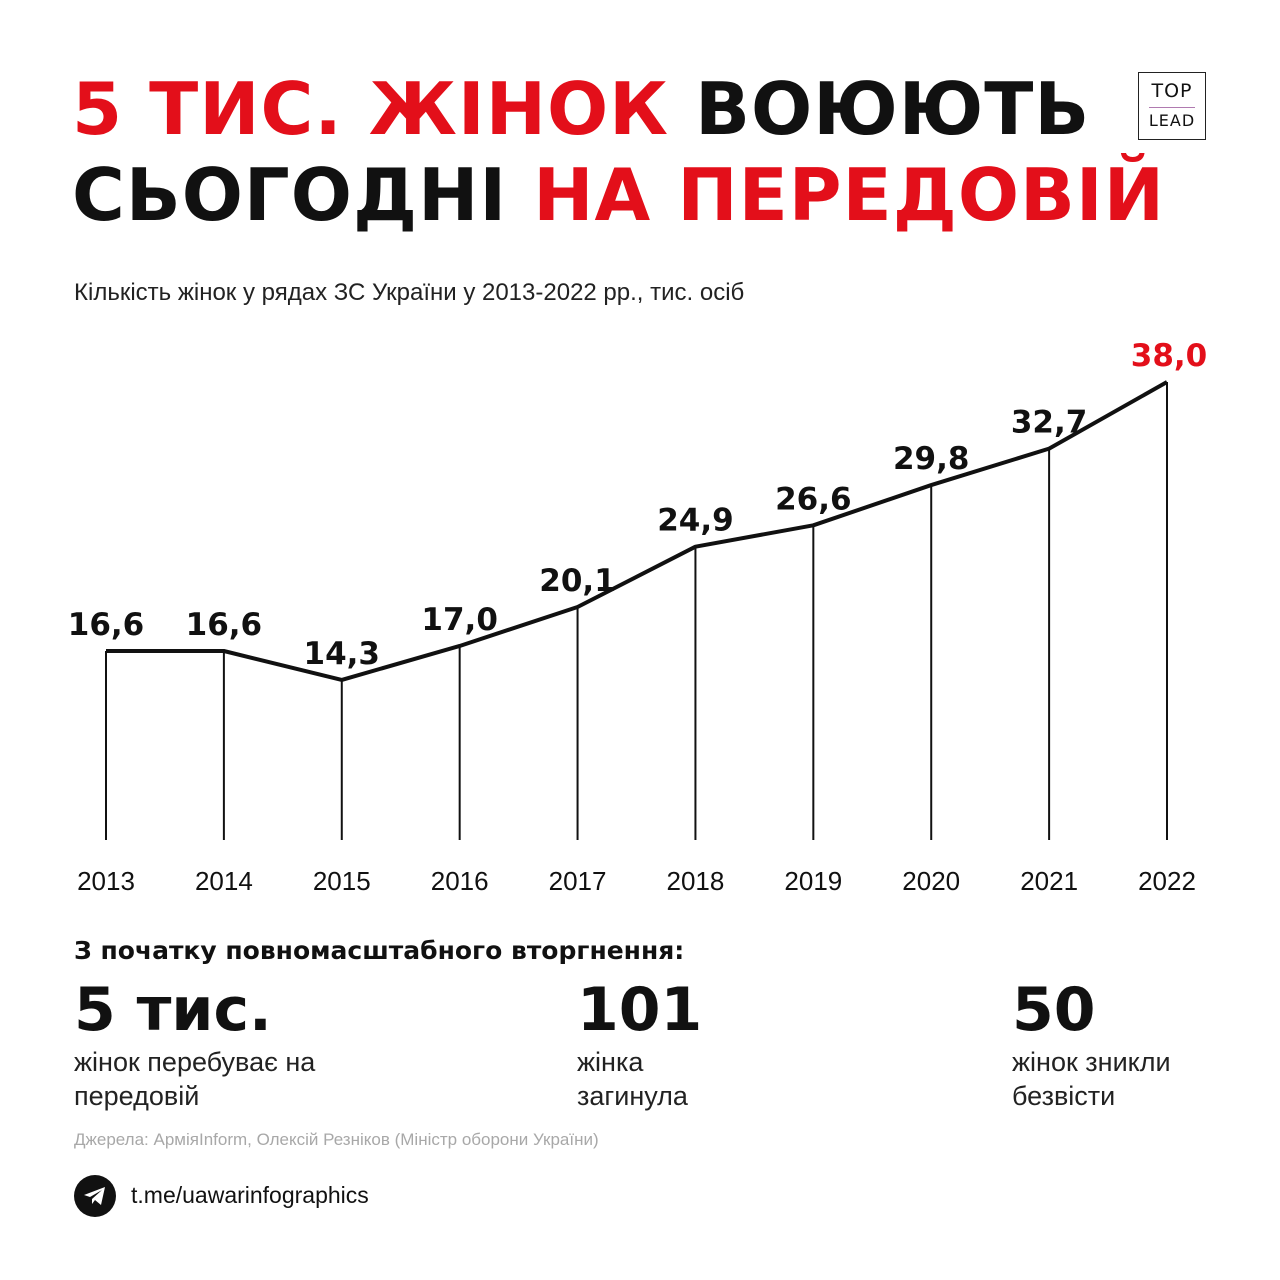 This screenshot has width=1280, height=1280. I want to click on telegram-link: t.me/uawarinfographics, so click(250, 1195).